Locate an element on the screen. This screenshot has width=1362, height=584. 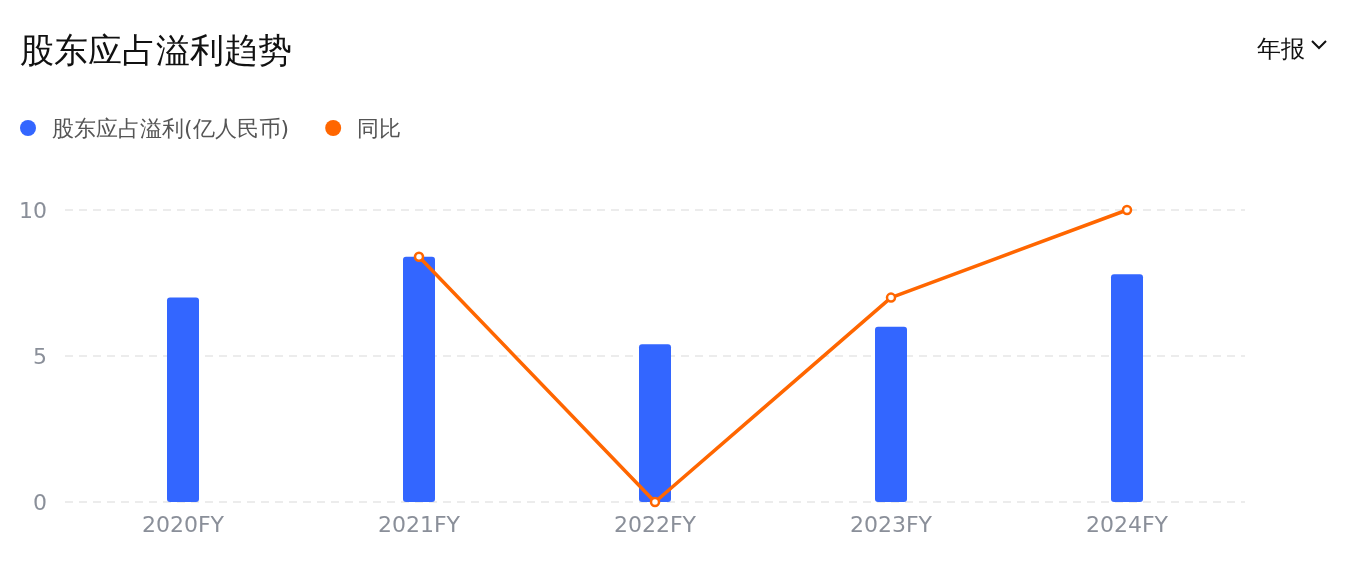
x-tick-label: 2020FY is located at coordinates (183, 524).